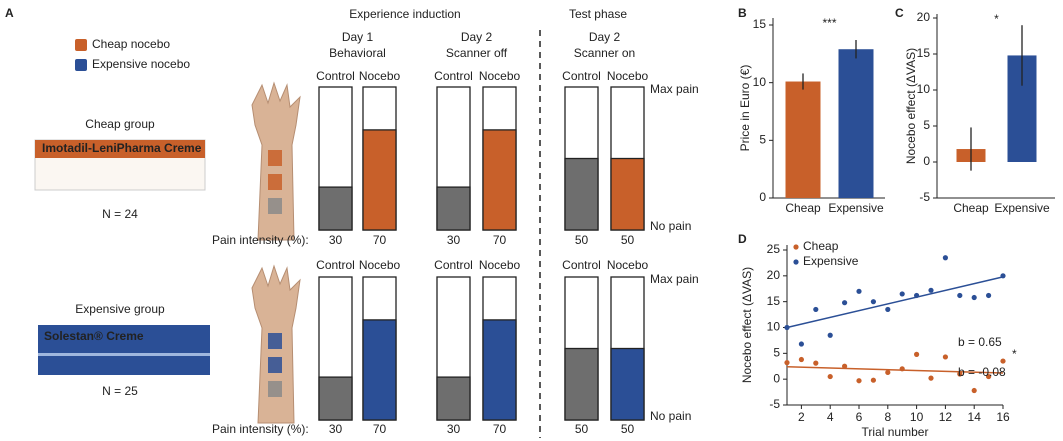  I want to click on product-box, so click(124, 350).